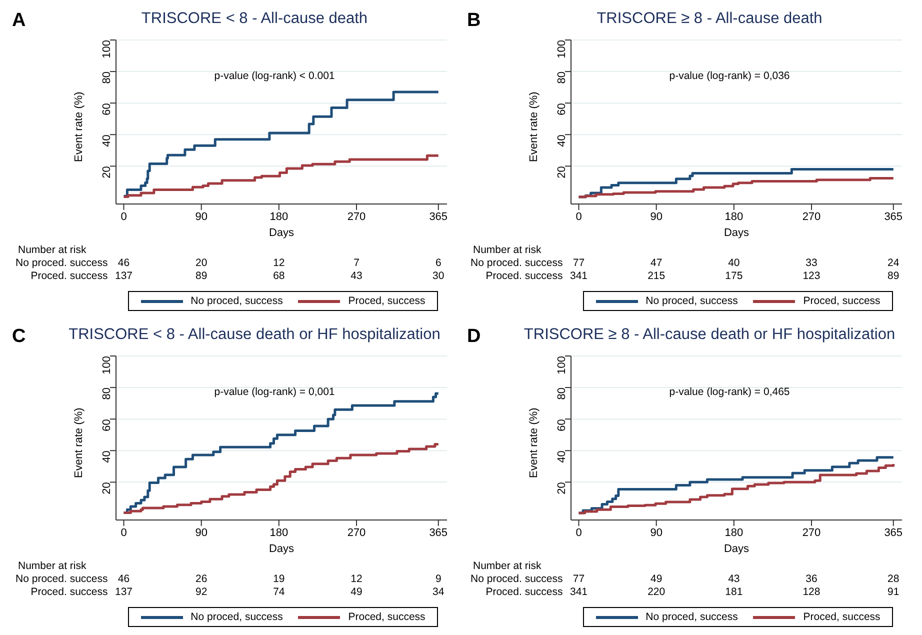 The image size is (922, 635). Describe the element at coordinates (812, 592) in the screenshot. I see `text: 128` at that location.